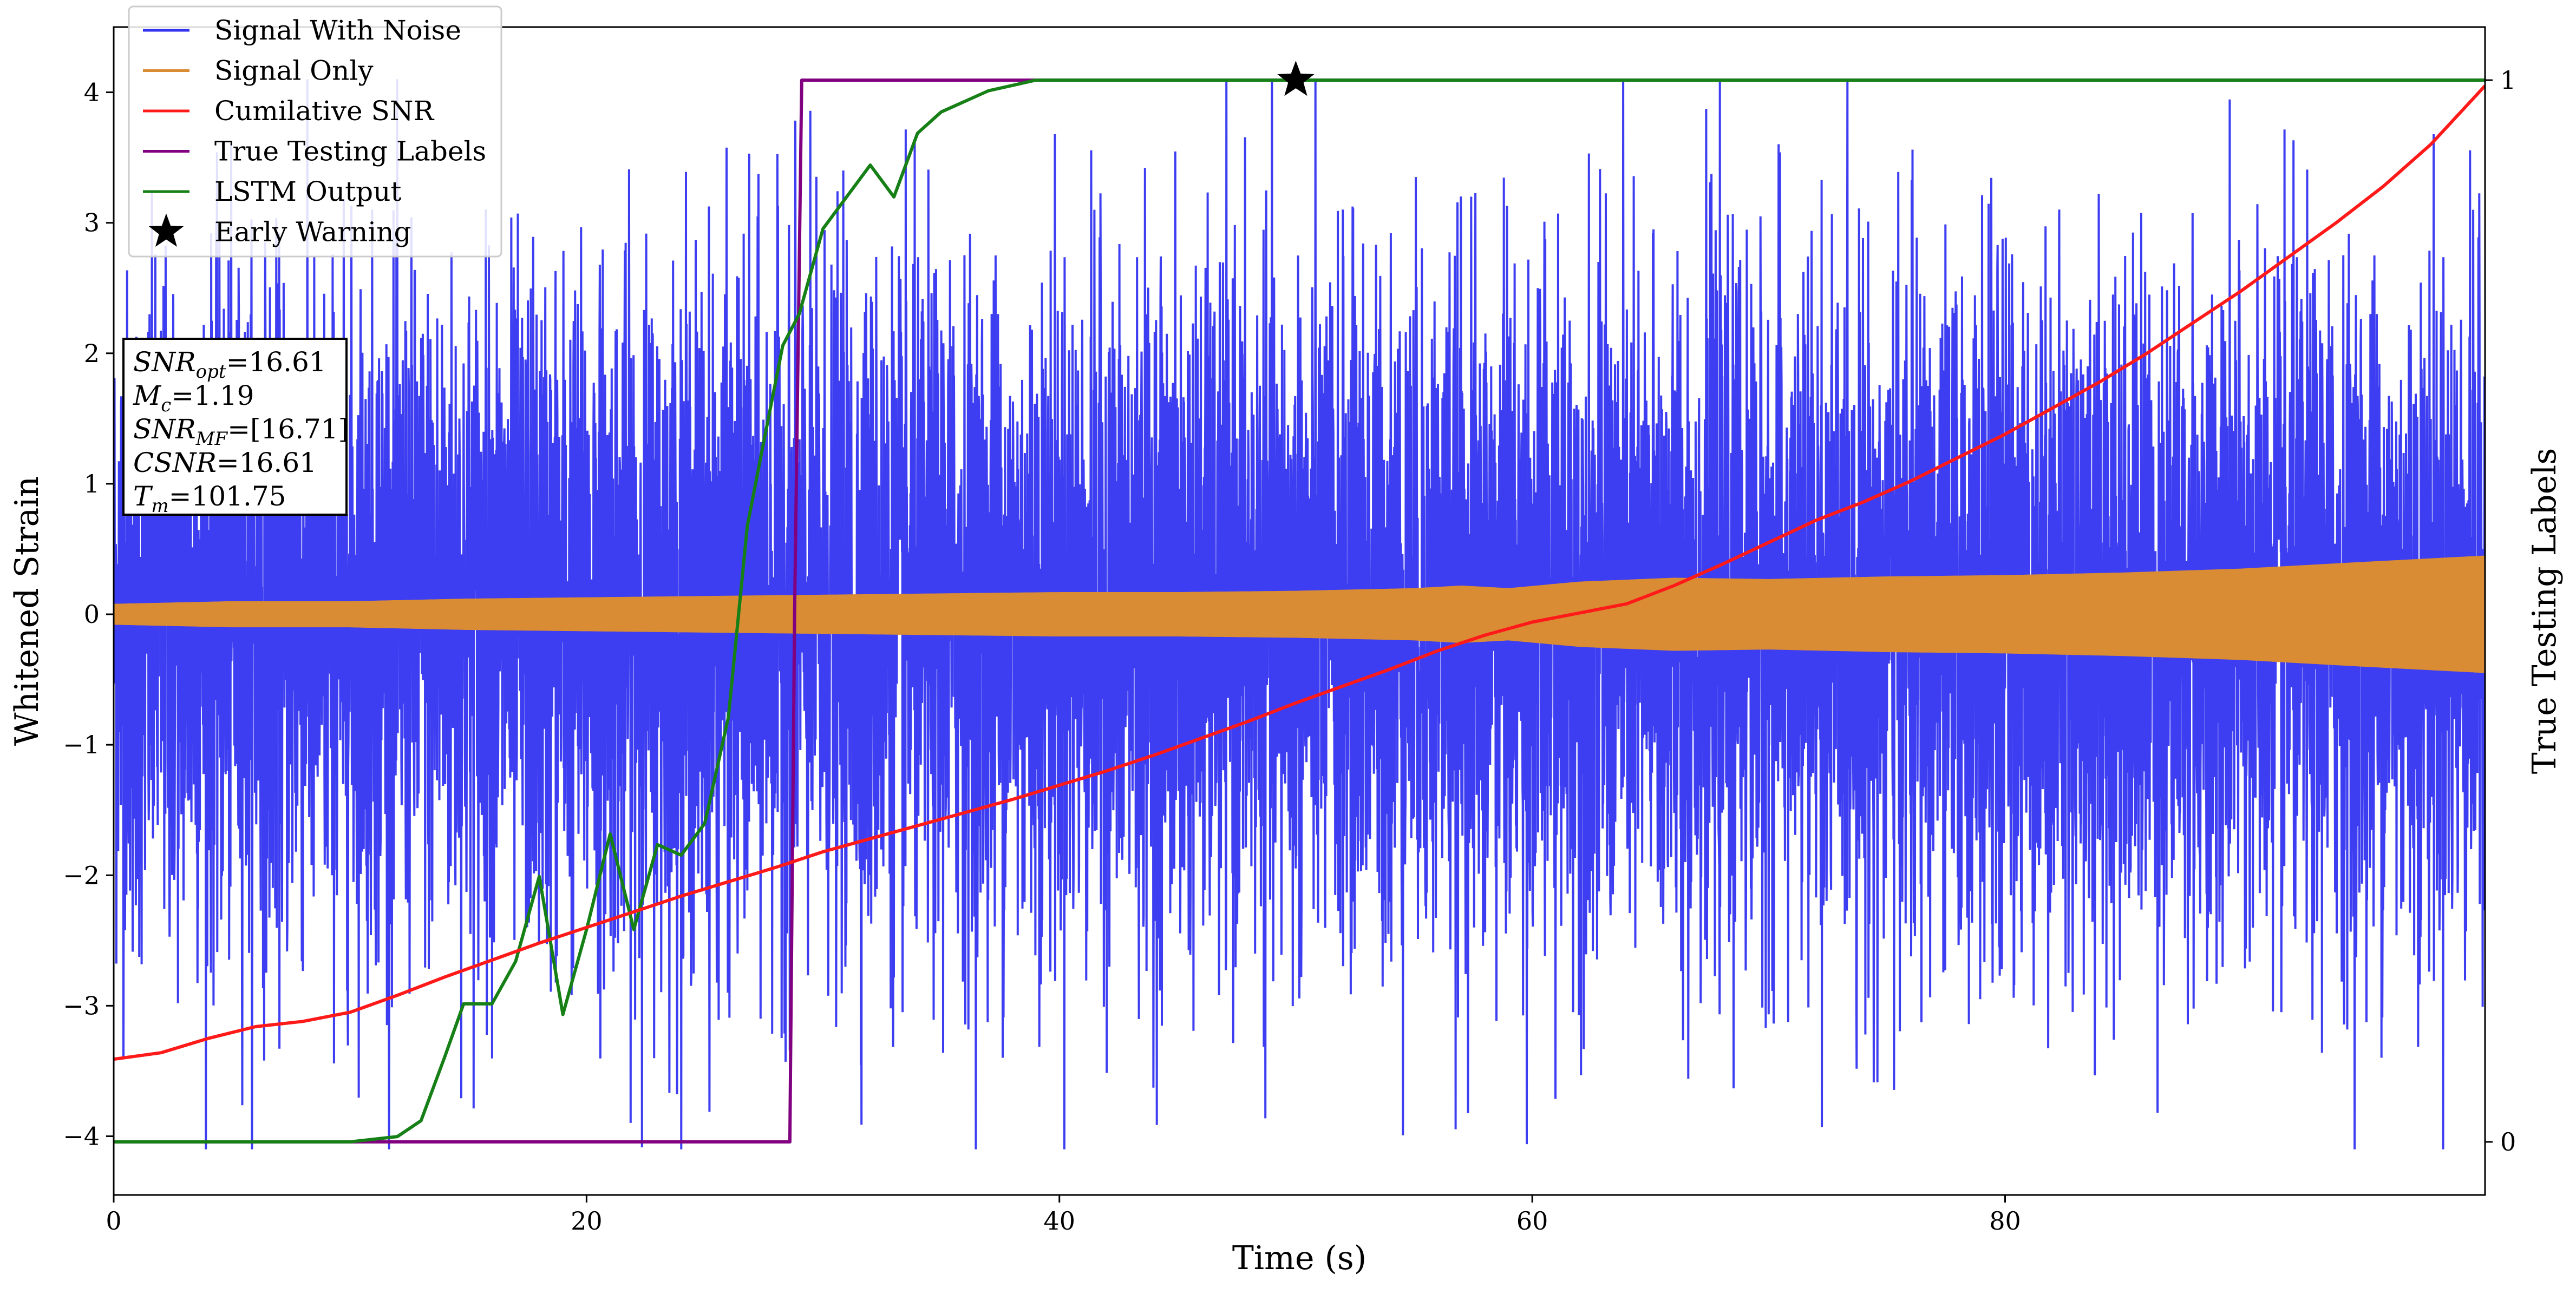  I want to click on legend-label: Signal Only, so click(294, 71).